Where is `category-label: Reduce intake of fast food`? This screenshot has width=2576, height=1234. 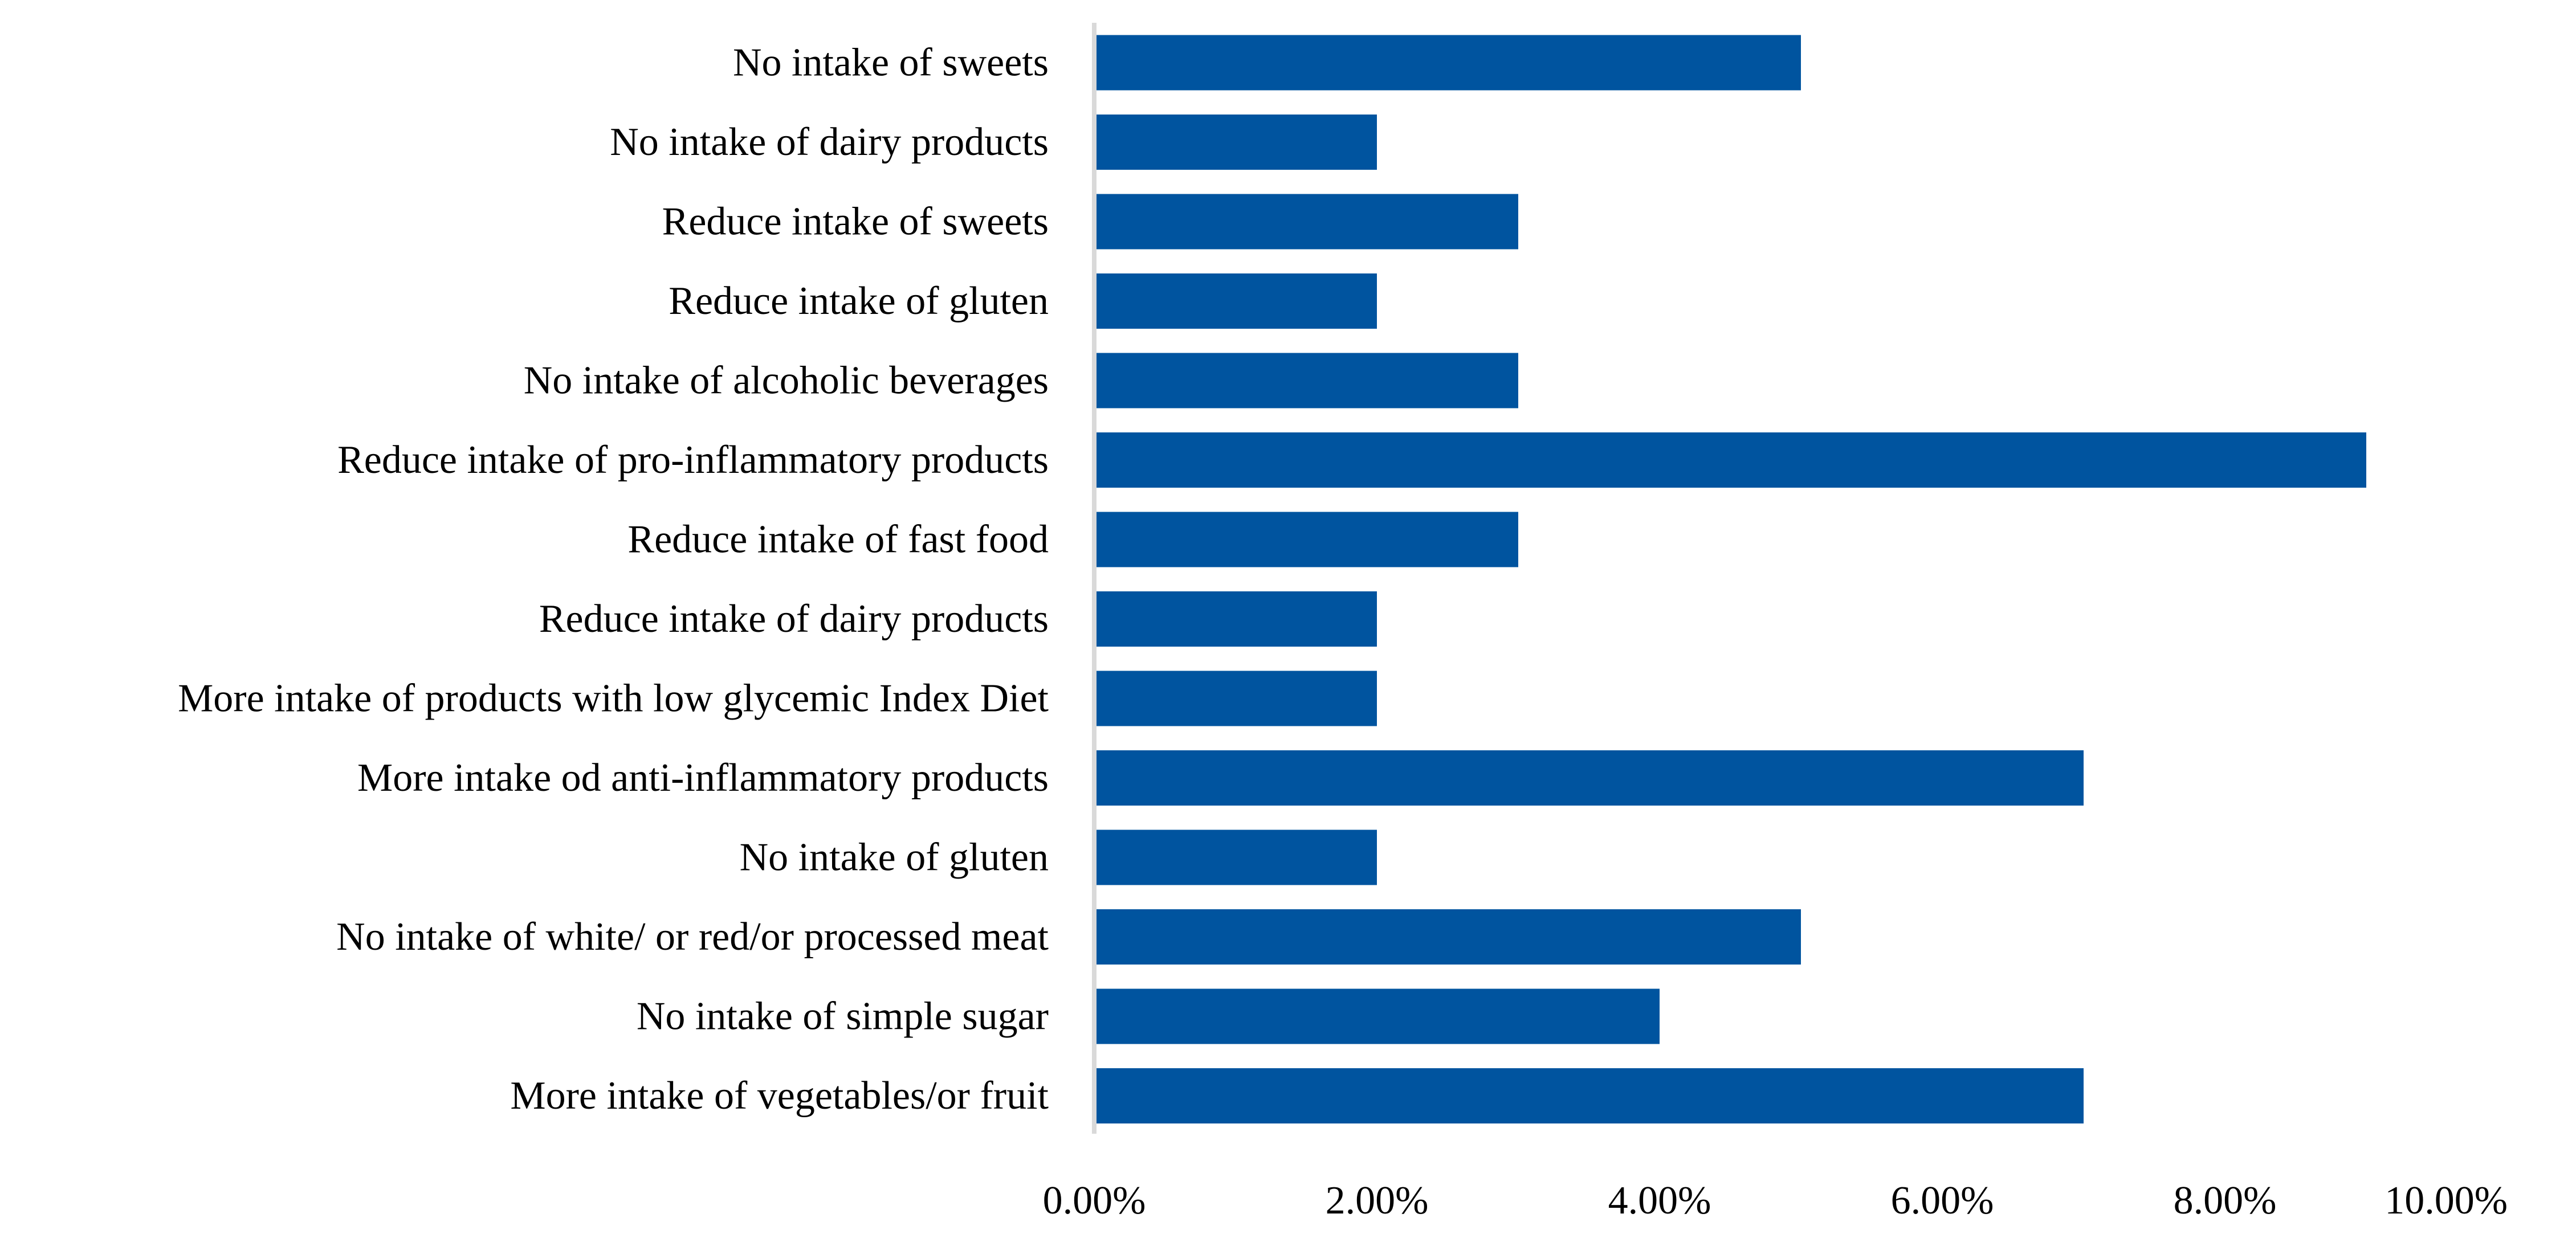
category-label: Reduce intake of fast food is located at coordinates (838, 540).